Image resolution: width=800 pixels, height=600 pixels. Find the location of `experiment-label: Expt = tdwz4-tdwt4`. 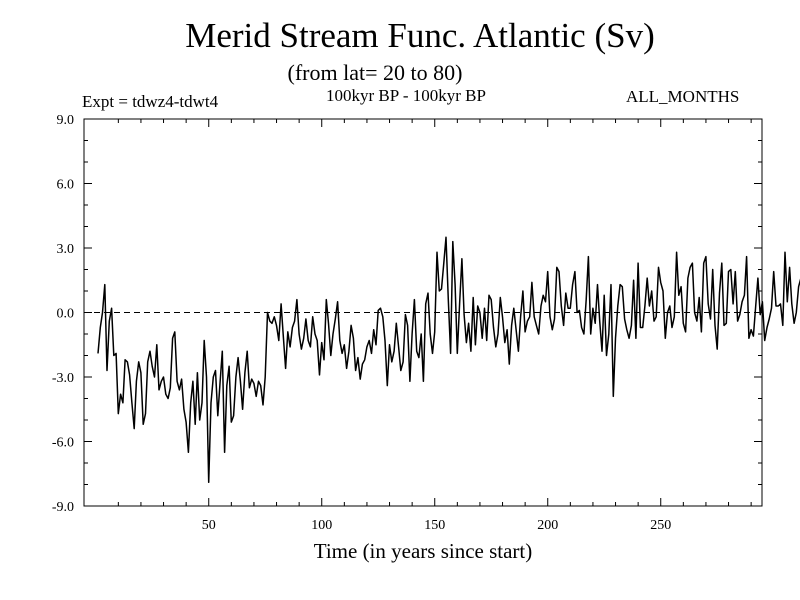

experiment-label: Expt = tdwz4-tdwt4 is located at coordinates (150, 101).